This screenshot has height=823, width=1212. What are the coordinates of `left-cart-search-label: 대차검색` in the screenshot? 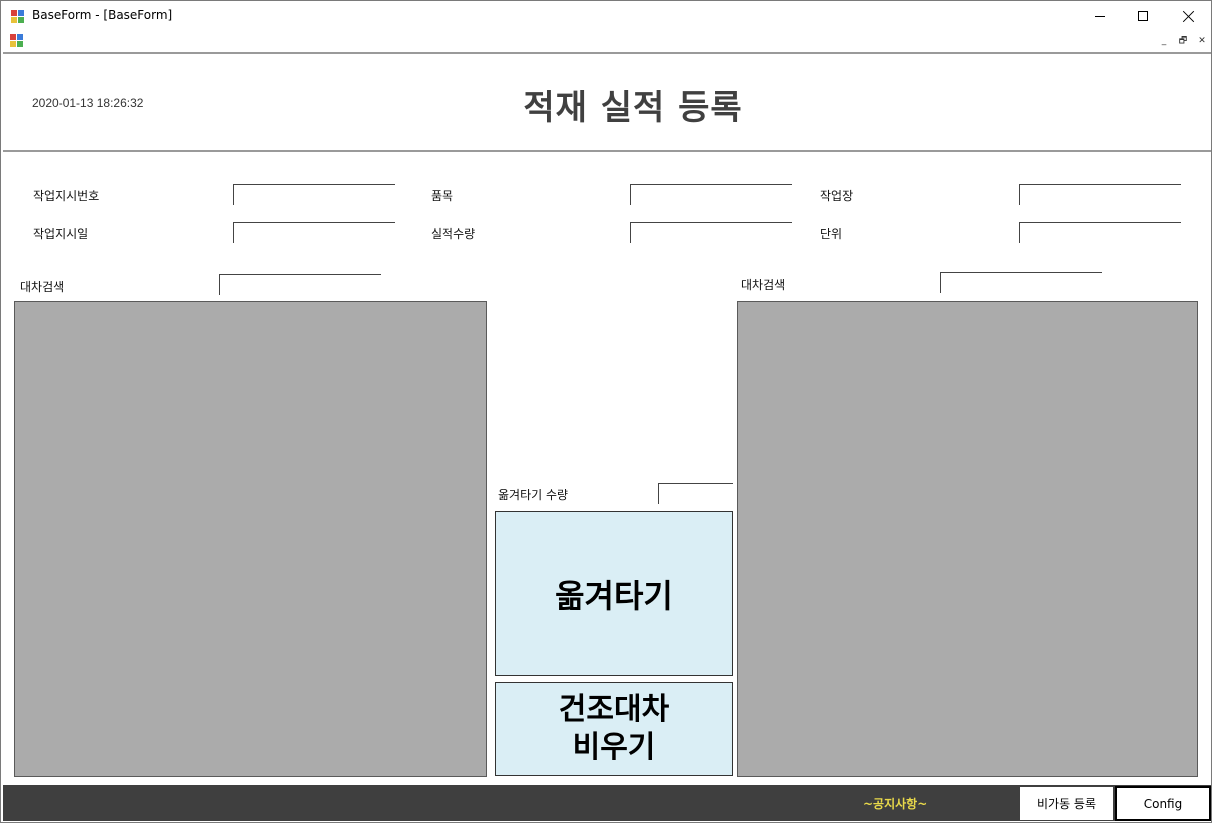 It's located at (42, 287).